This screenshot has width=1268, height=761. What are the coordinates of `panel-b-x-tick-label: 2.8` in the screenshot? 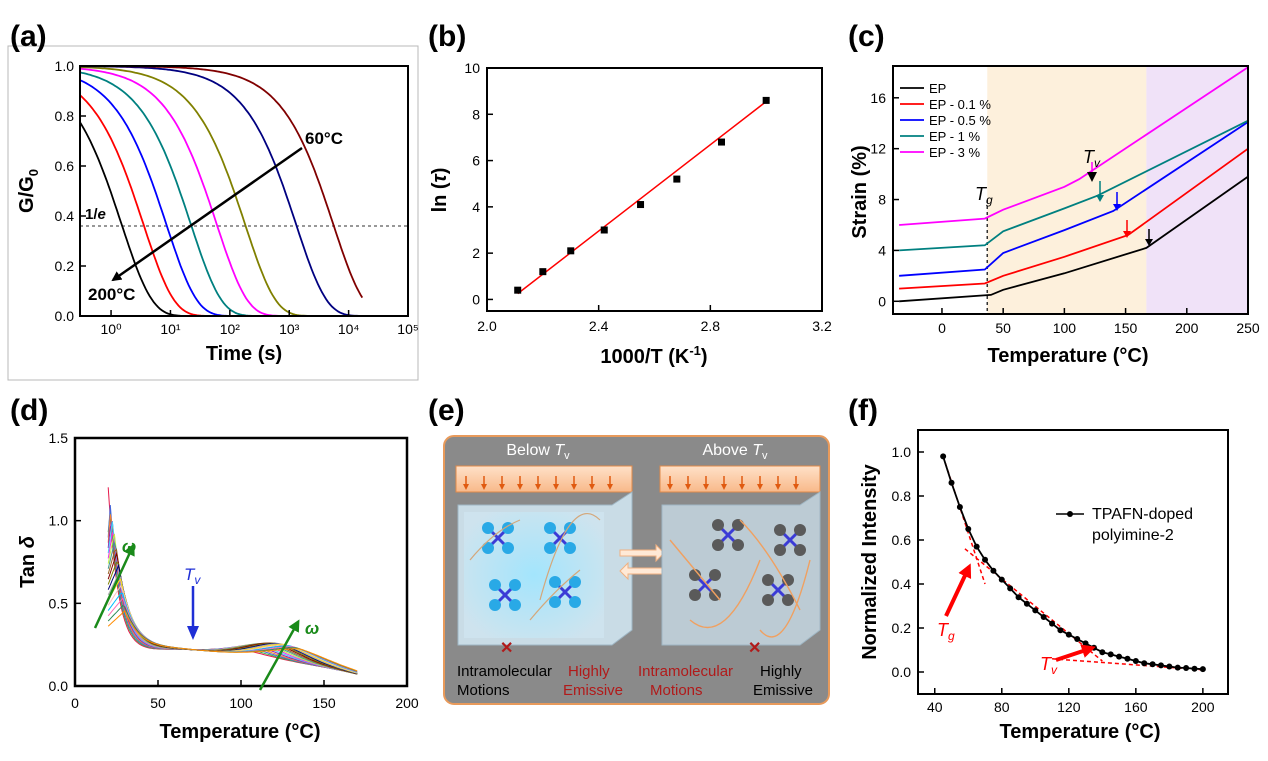 It's located at (711, 326).